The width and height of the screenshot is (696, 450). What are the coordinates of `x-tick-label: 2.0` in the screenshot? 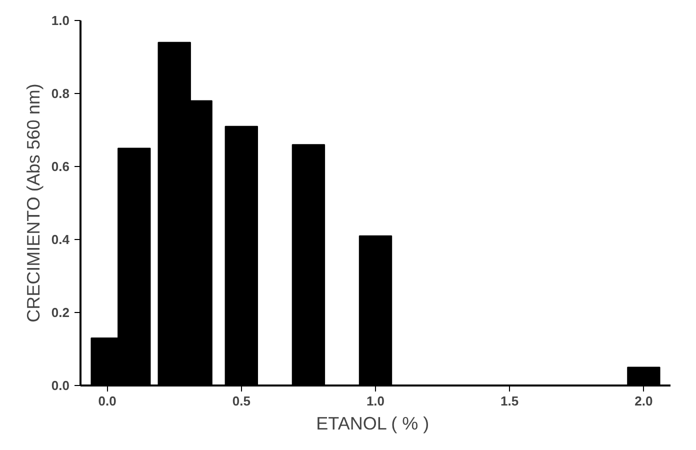 It's located at (643, 401).